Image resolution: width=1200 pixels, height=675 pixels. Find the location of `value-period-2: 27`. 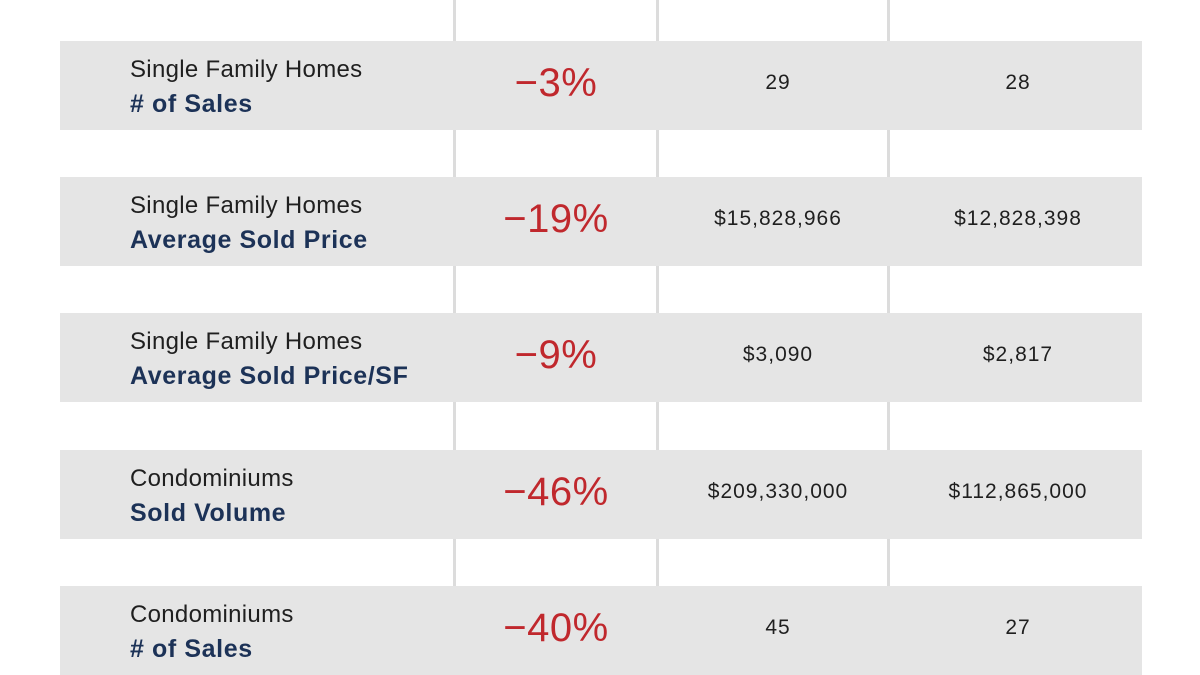

value-period-2: 27 is located at coordinates (1018, 627).